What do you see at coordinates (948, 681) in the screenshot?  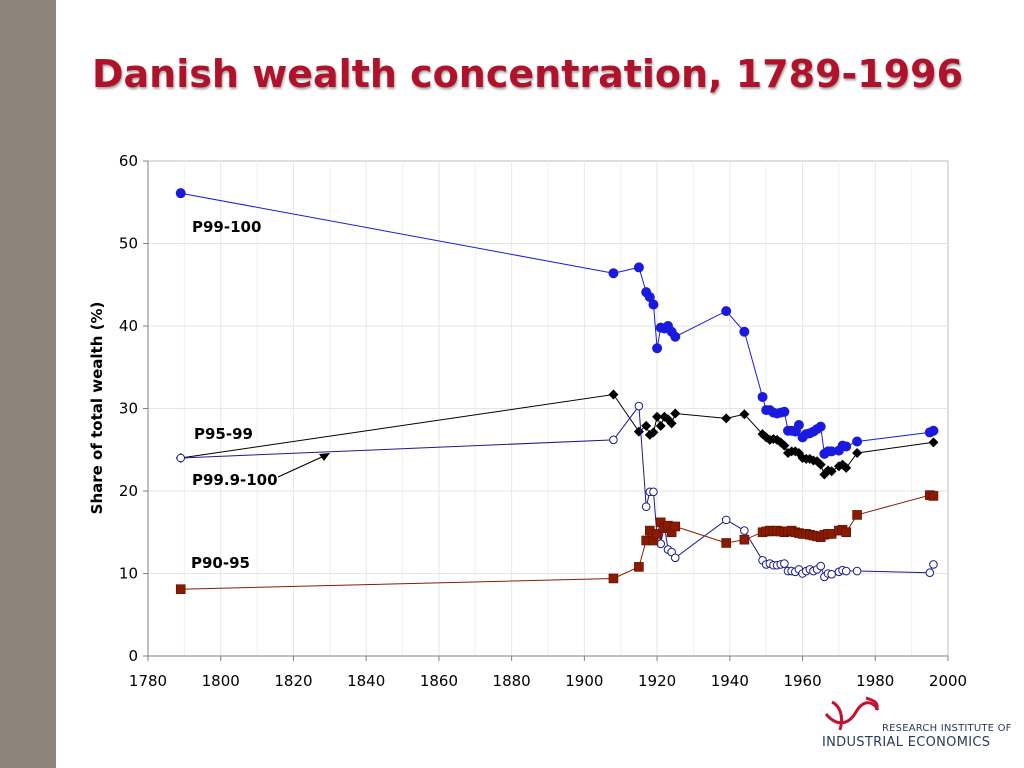 I see `x-tick-label: 2000` at bounding box center [948, 681].